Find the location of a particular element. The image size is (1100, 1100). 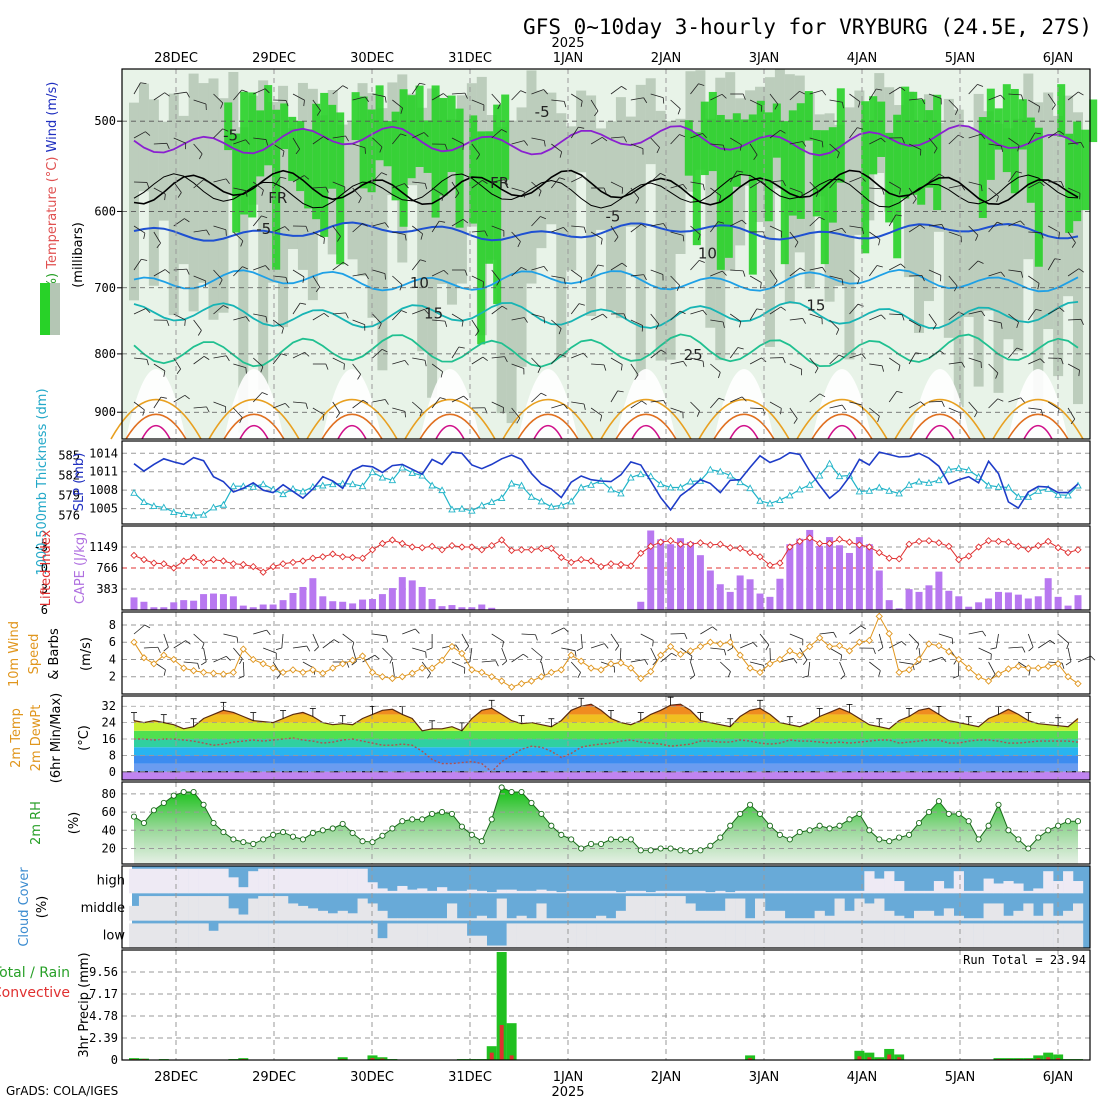

isotherm-hottest is located at coordinates (450, 432).